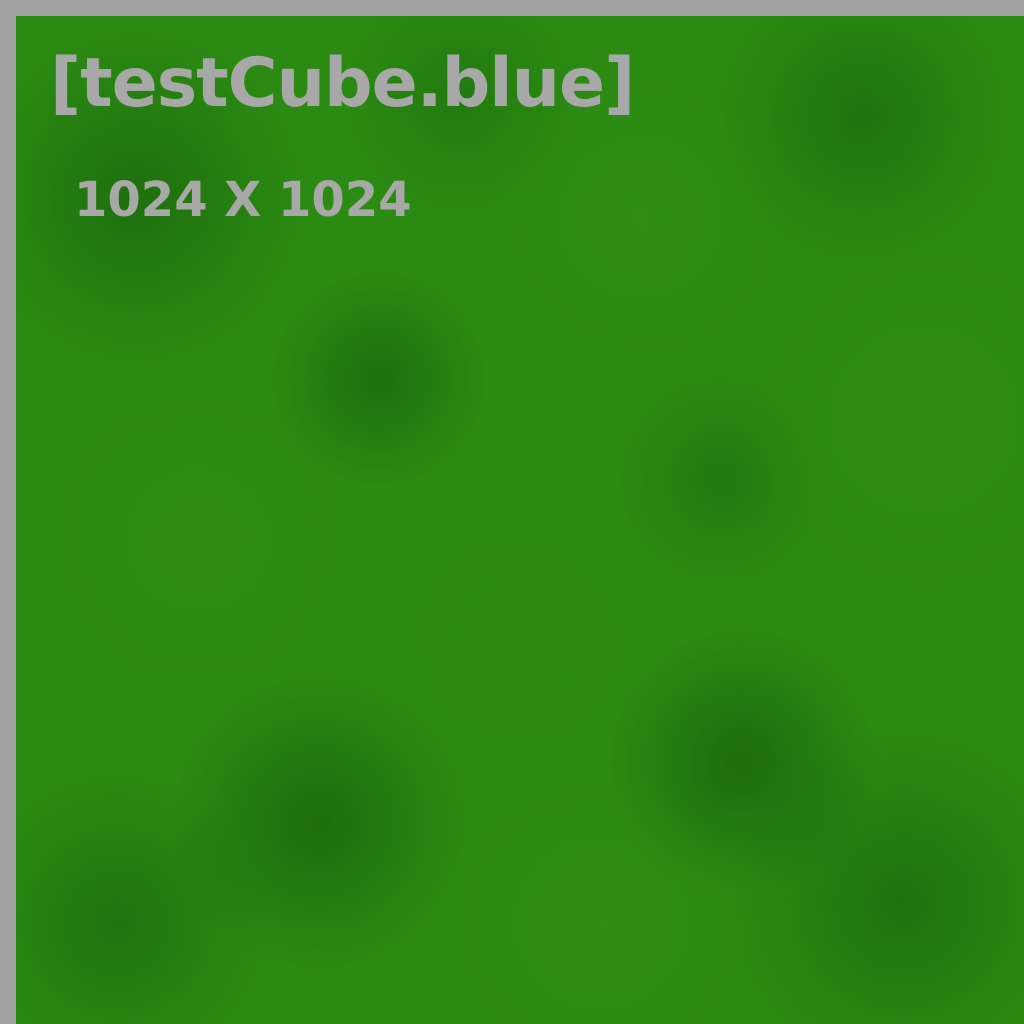 The image size is (1024, 1024). I want to click on texture-dimensions: 1024 X 1024, so click(243, 200).